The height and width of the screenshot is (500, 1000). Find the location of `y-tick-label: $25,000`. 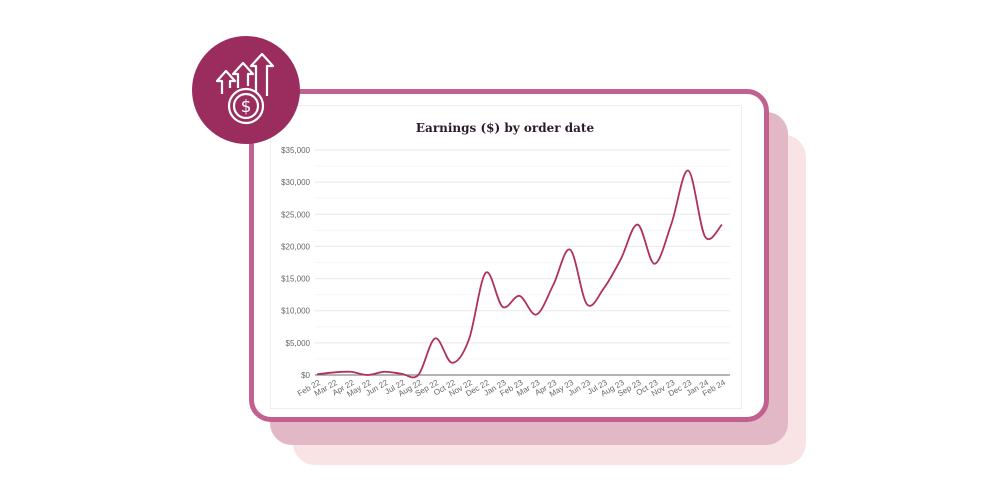

y-tick-label: $25,000 is located at coordinates (295, 214).